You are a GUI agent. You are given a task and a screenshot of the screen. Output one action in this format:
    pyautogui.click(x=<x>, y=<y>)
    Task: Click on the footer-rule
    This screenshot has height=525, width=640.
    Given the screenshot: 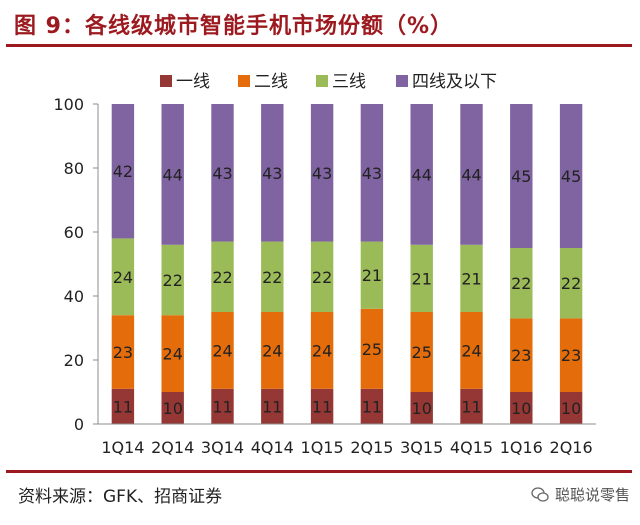 What is the action you would take?
    pyautogui.click(x=319, y=471)
    